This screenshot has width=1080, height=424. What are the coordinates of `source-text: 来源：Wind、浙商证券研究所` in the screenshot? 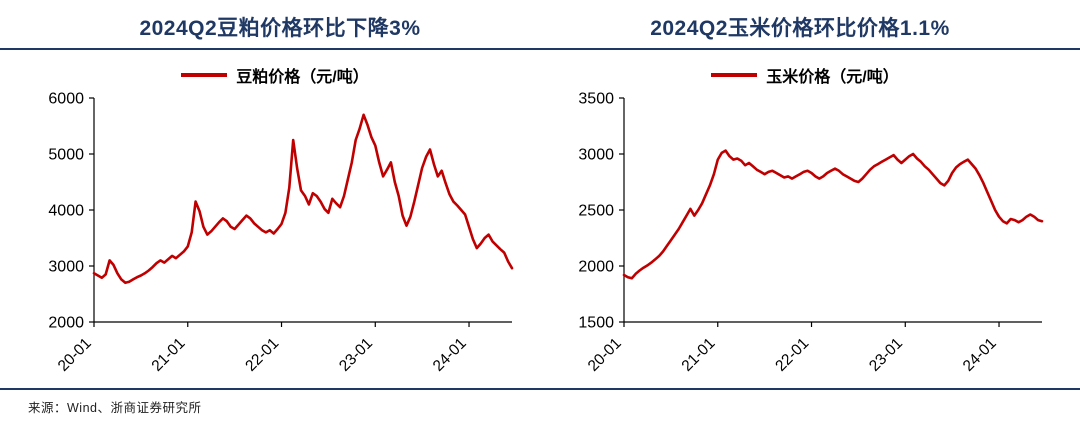 It's located at (115, 408).